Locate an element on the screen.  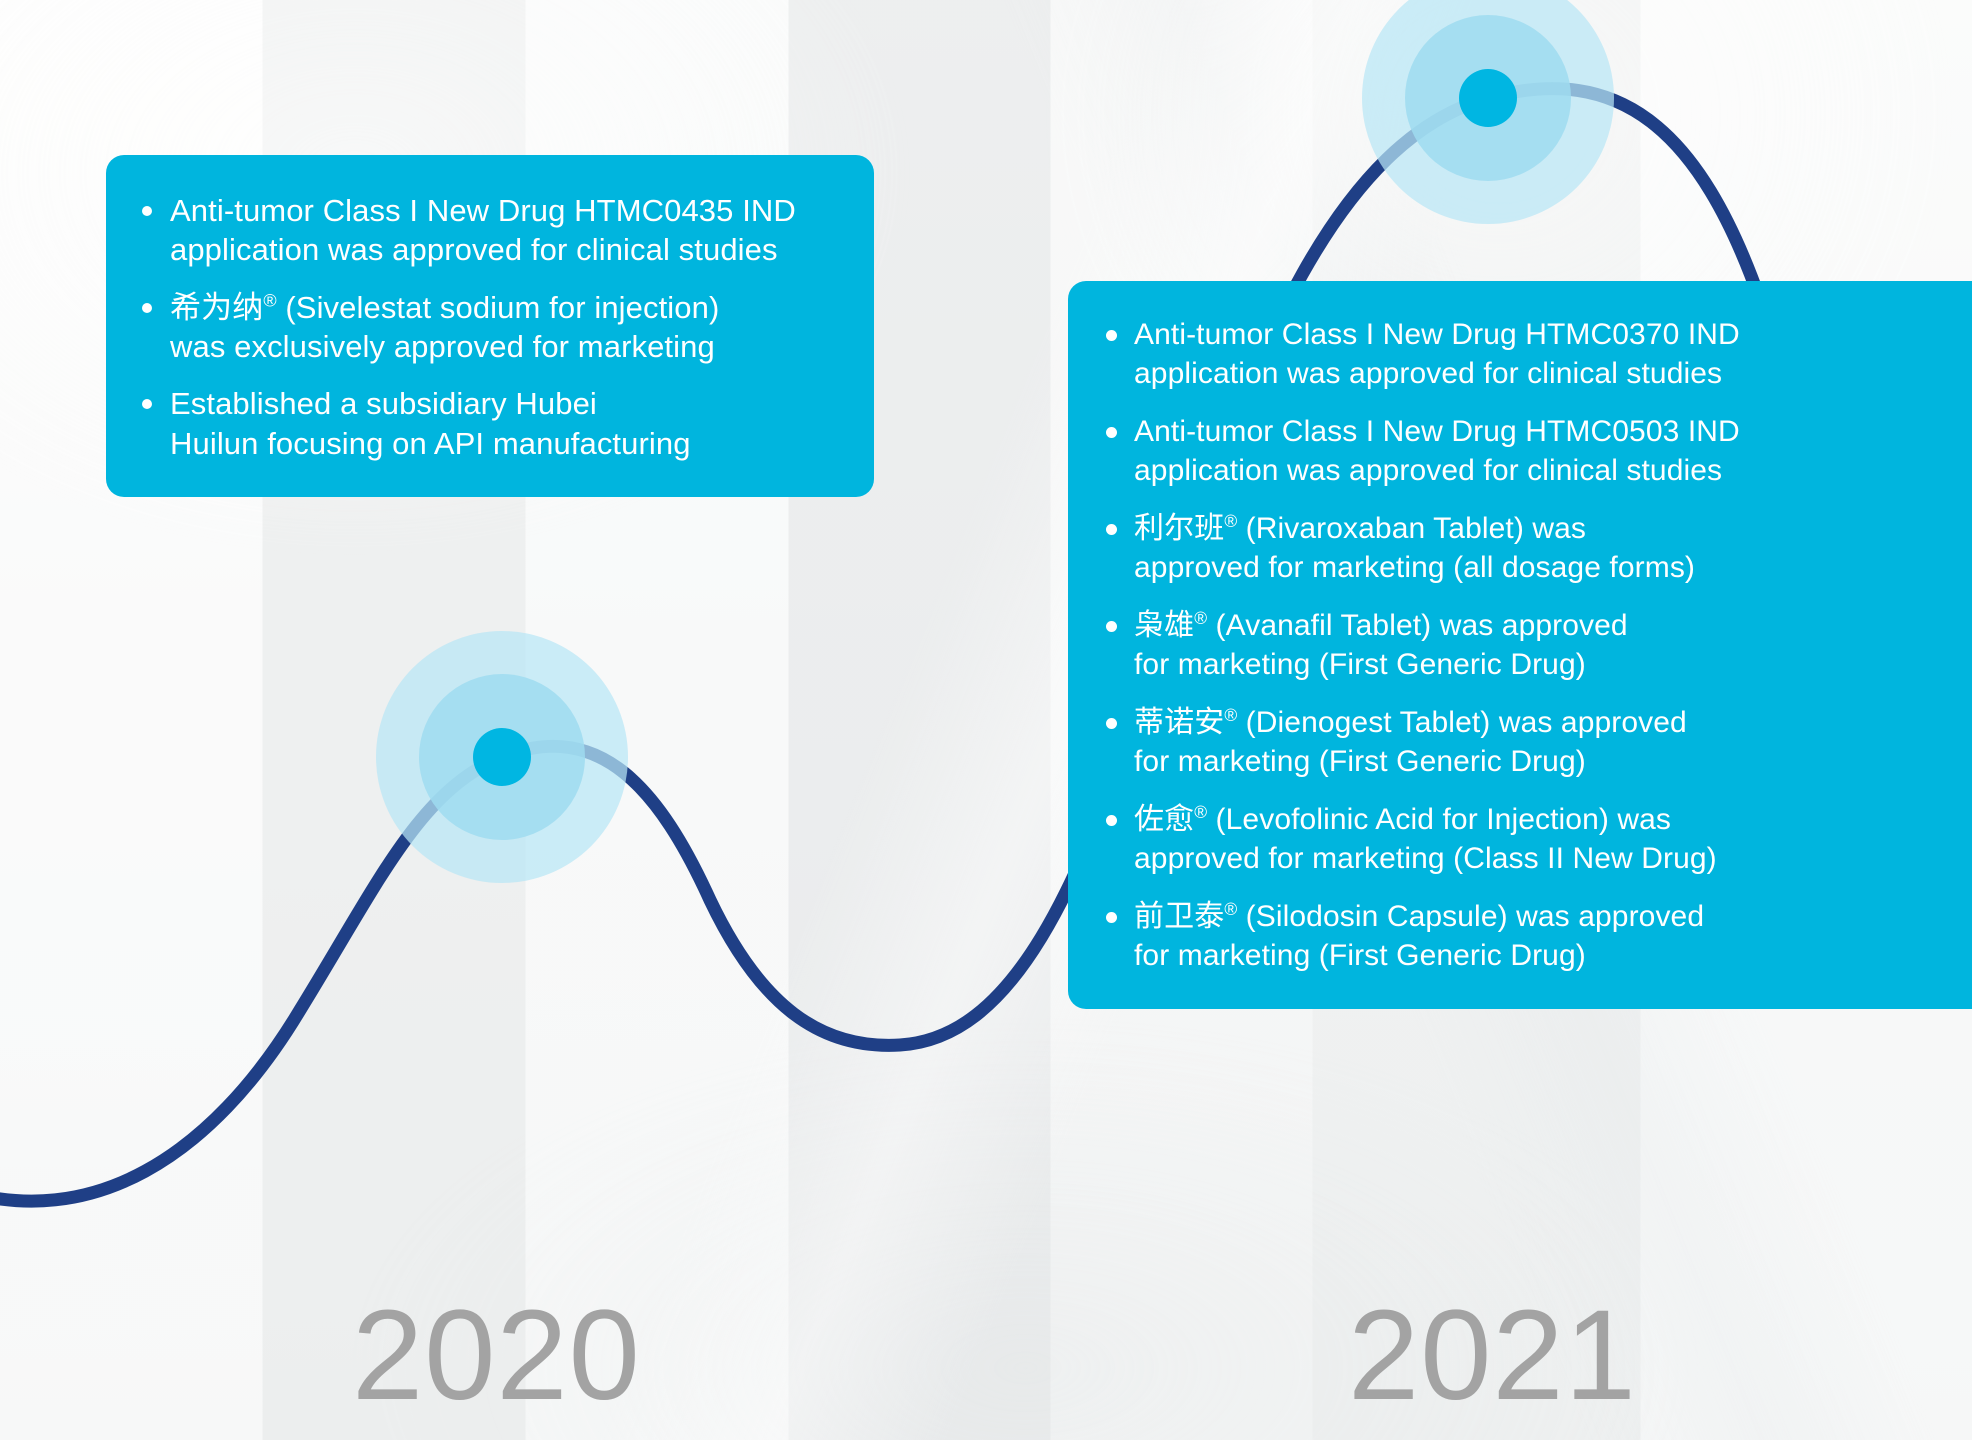
year-label-2020: 2020 is located at coordinates (496, 1355).